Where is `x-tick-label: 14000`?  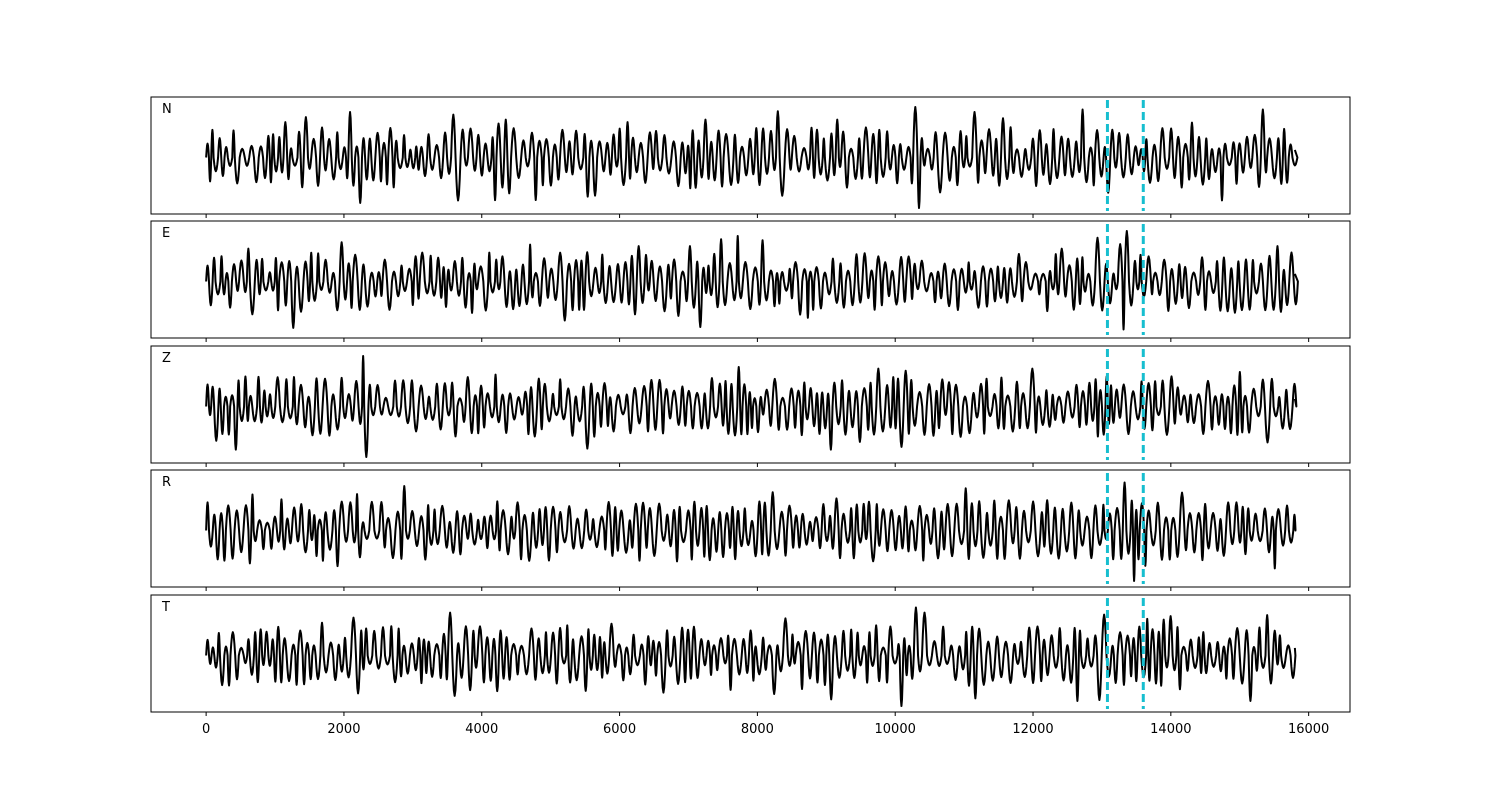 x-tick-label: 14000 is located at coordinates (1170, 729).